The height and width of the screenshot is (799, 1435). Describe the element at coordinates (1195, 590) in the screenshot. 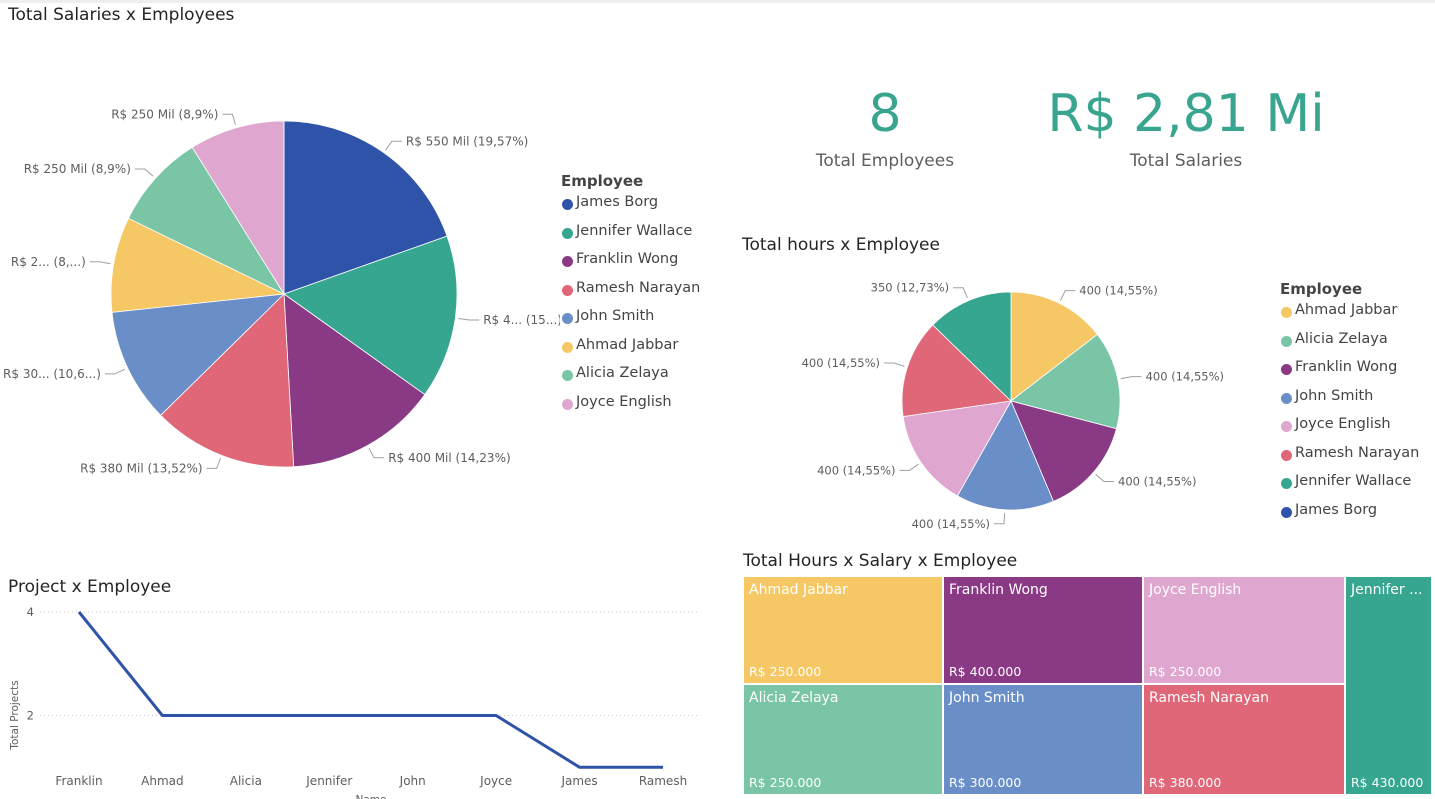

I see `treemap-cell-label: Joyce English` at that location.